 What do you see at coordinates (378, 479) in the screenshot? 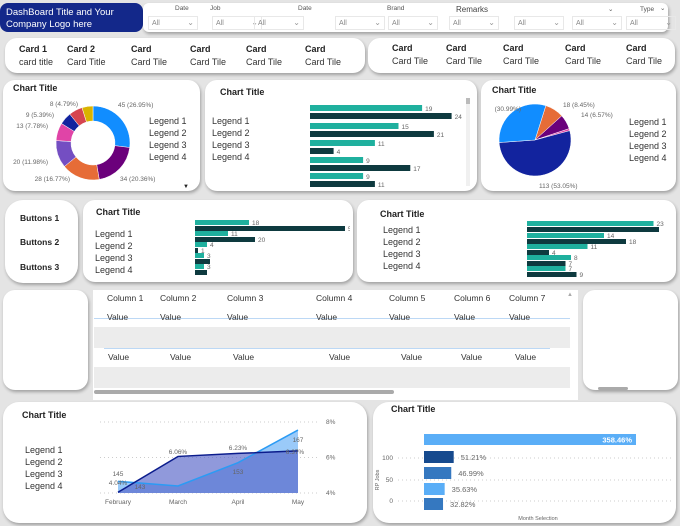
I see `axis-title: RP Jobs` at bounding box center [378, 479].